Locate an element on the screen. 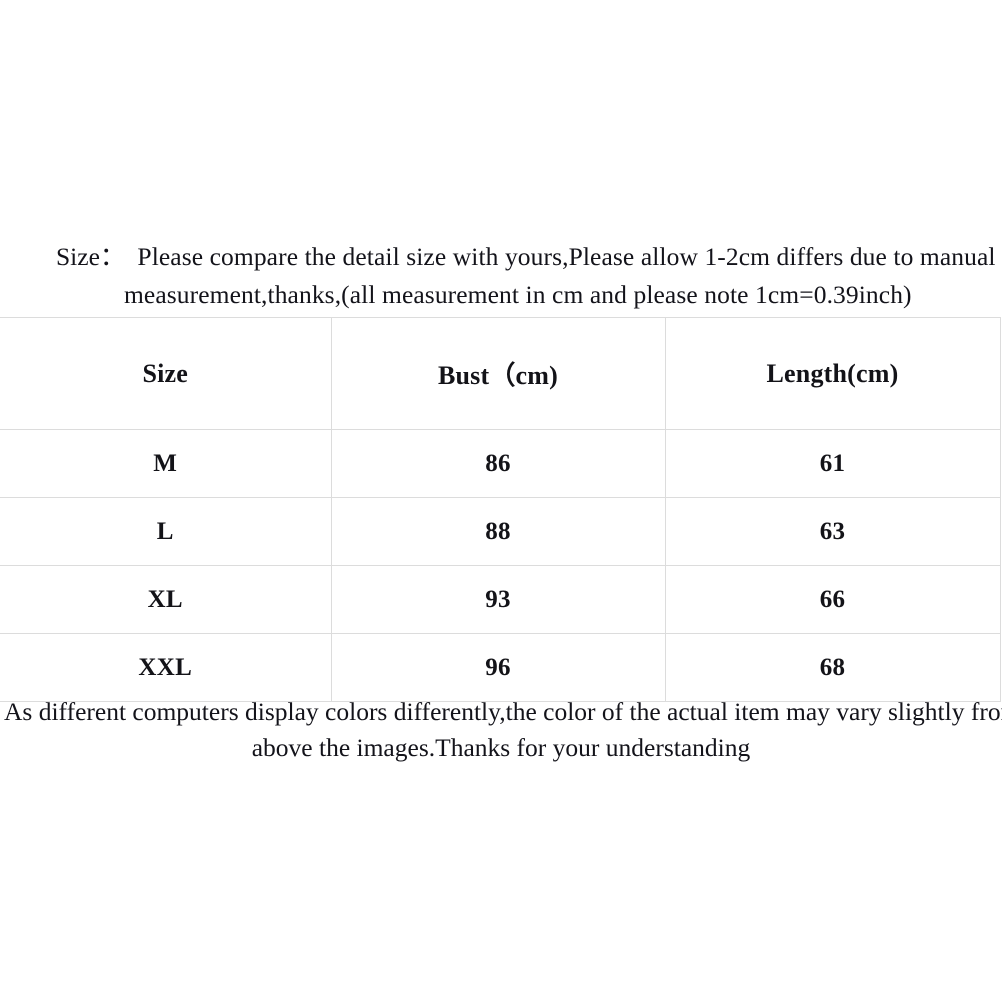 The image size is (1002, 1002). cell-bust: 93 is located at coordinates (498, 599).